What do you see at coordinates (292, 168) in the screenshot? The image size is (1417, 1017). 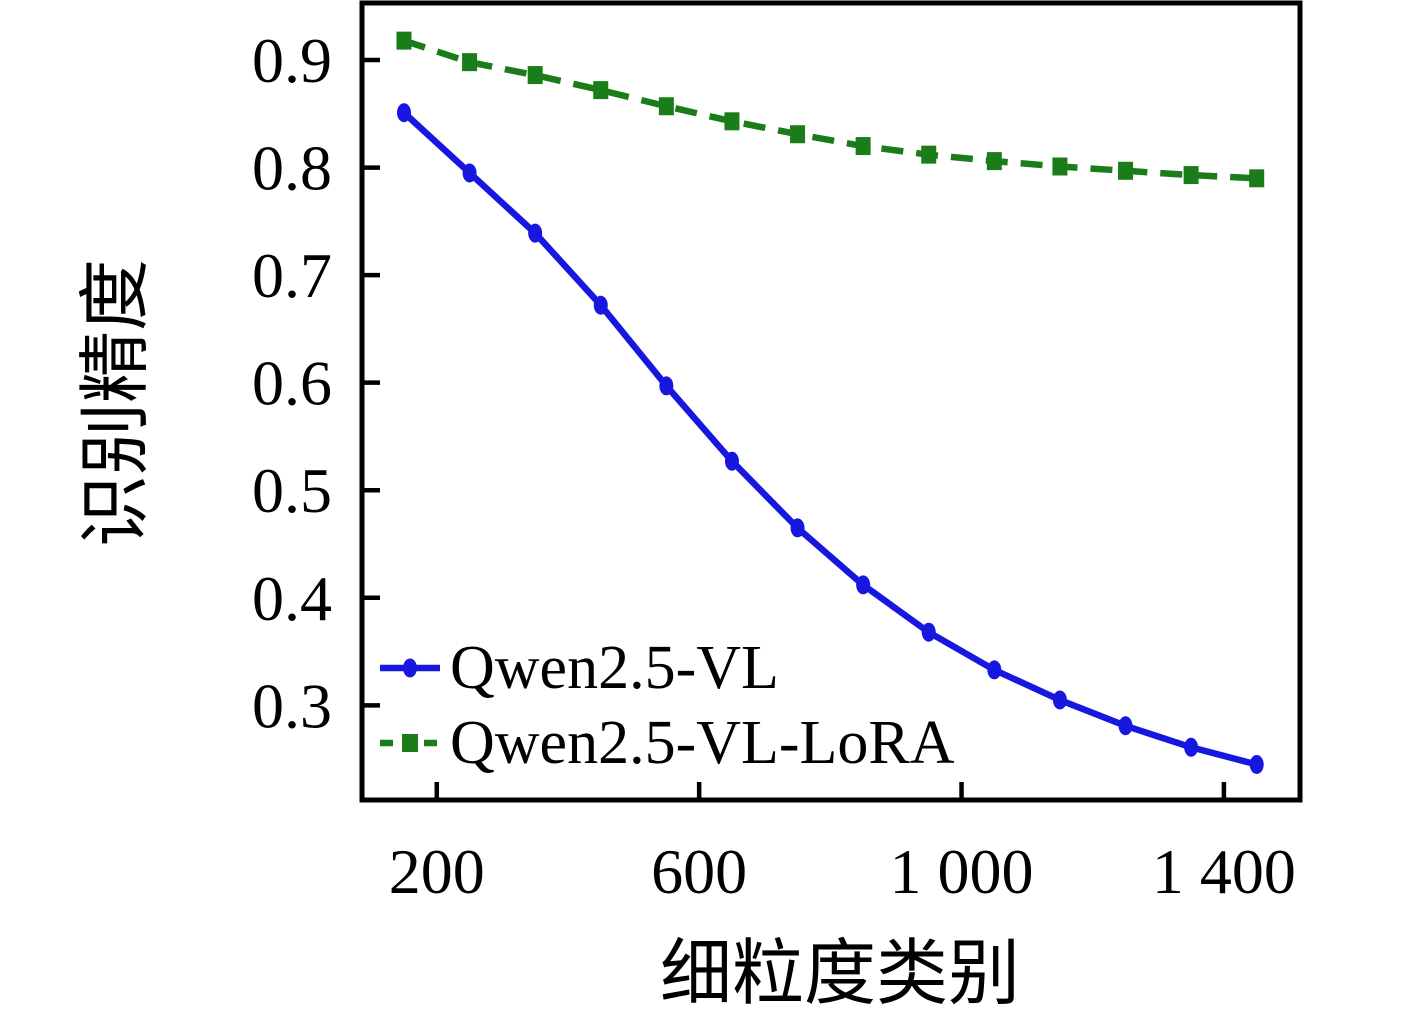 I see `y-tick-label: 0.8` at bounding box center [292, 168].